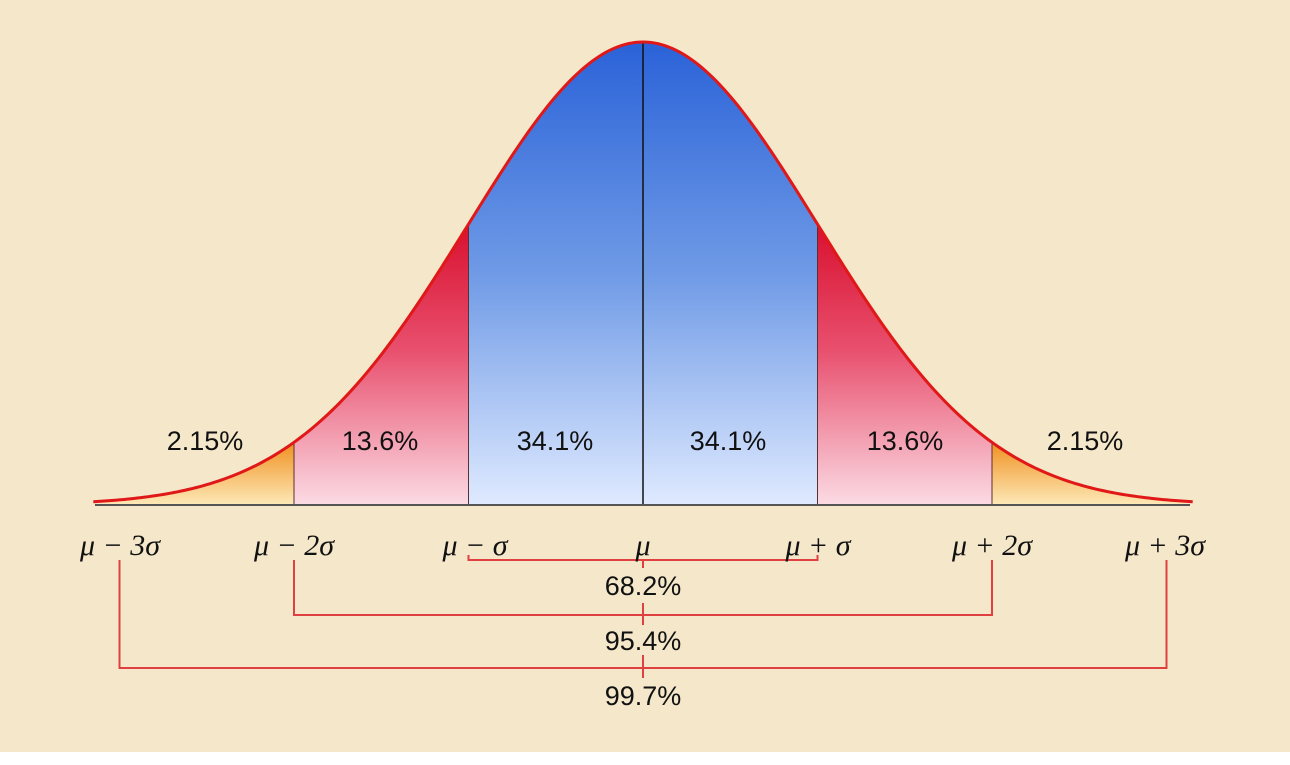  What do you see at coordinates (120, 545) in the screenshot?
I see `sigma-label: μ − 3σ` at bounding box center [120, 545].